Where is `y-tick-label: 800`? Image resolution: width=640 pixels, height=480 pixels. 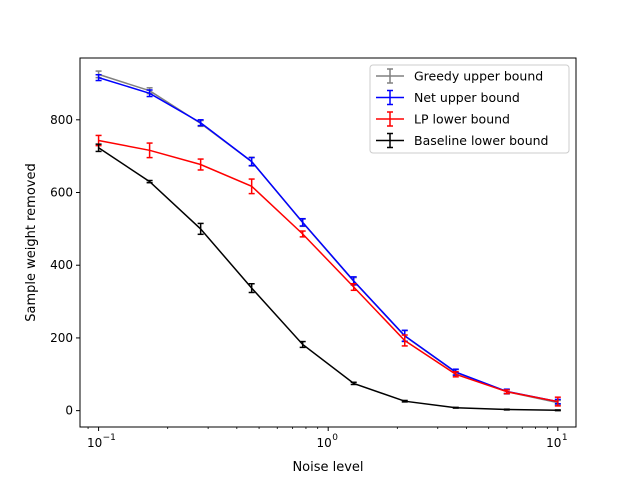
y-tick-label: 800 is located at coordinates (61, 120).